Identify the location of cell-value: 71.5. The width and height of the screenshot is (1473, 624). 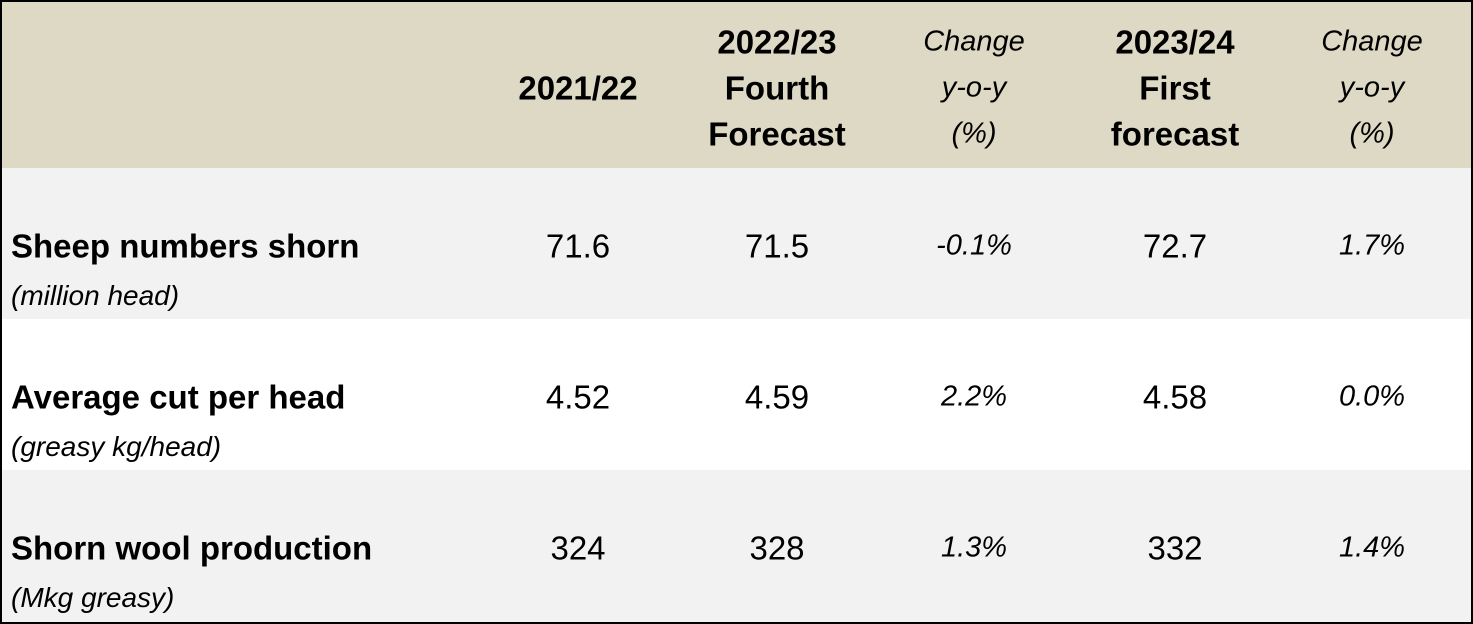
(777, 246).